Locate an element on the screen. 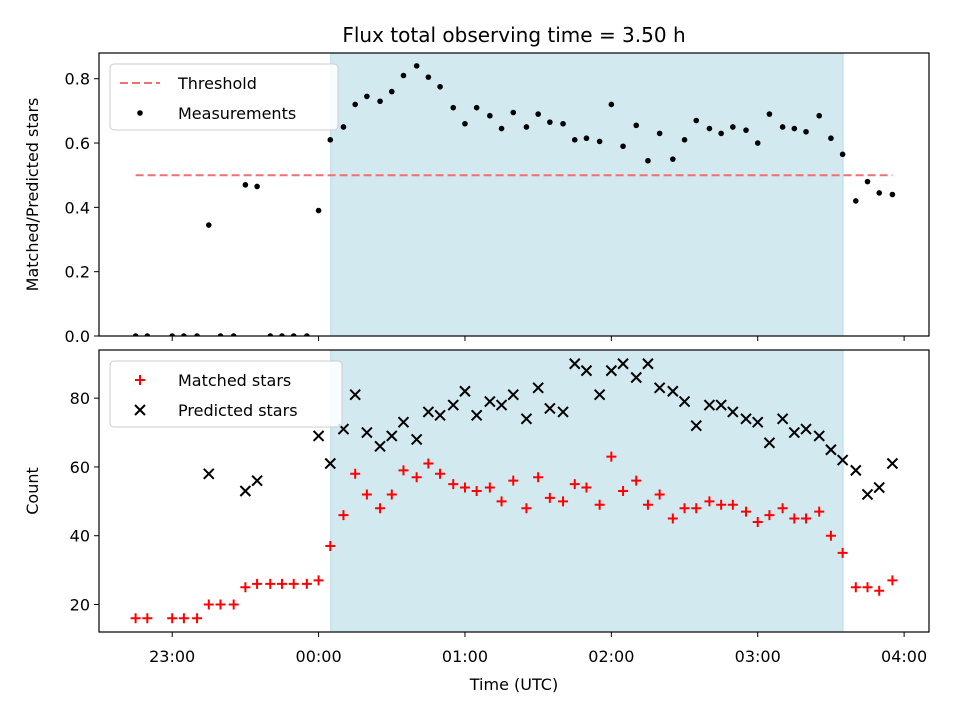 The width and height of the screenshot is (960, 720). y-axis-label: Matched/Predicted stars is located at coordinates (32, 195).